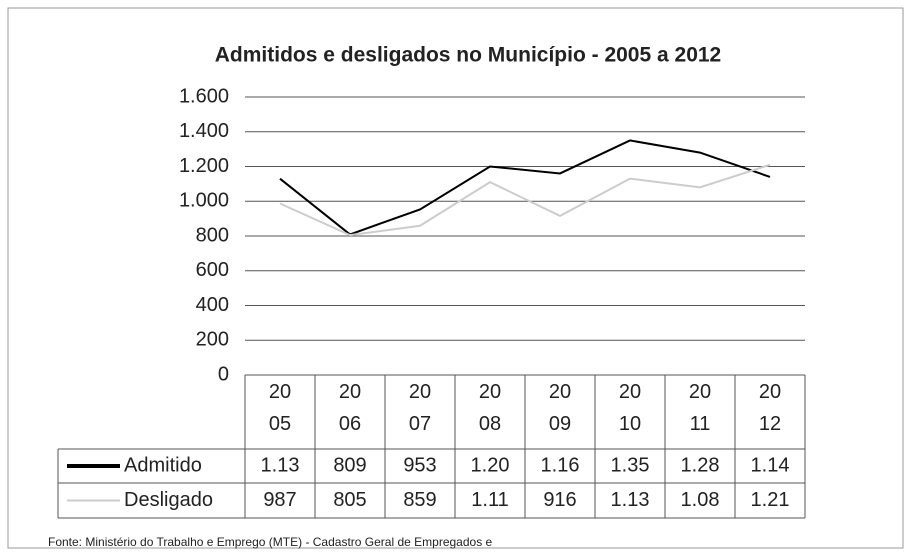  I want to click on x-tick-label-part: 08, so click(490, 424).